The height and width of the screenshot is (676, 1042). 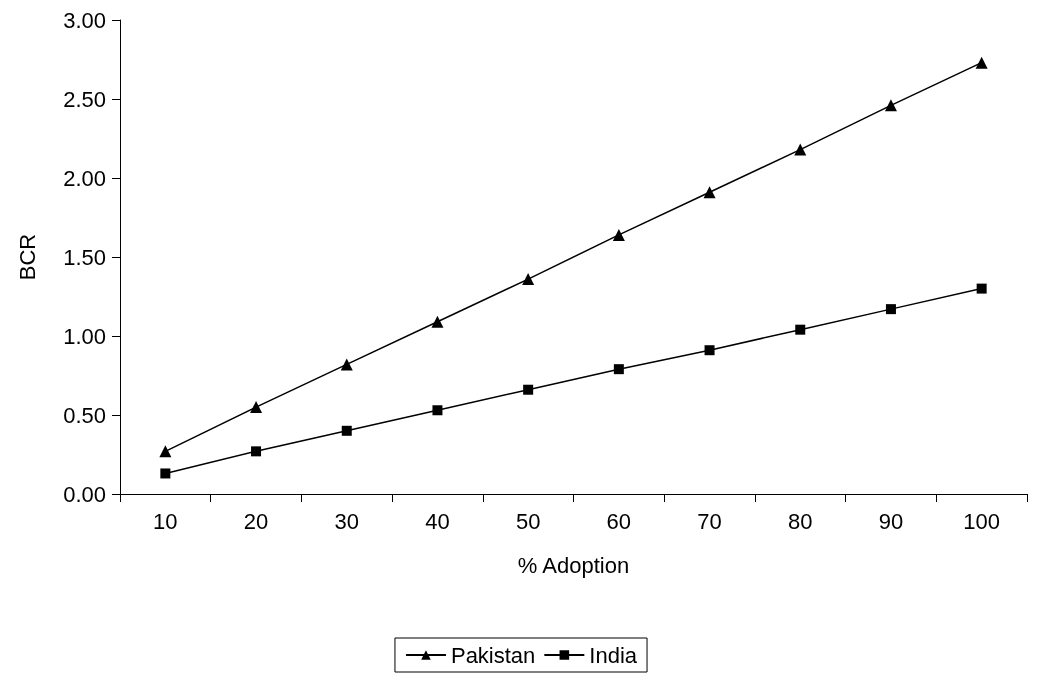 What do you see at coordinates (573, 565) in the screenshot?
I see `x-axis-title: % Adoption` at bounding box center [573, 565].